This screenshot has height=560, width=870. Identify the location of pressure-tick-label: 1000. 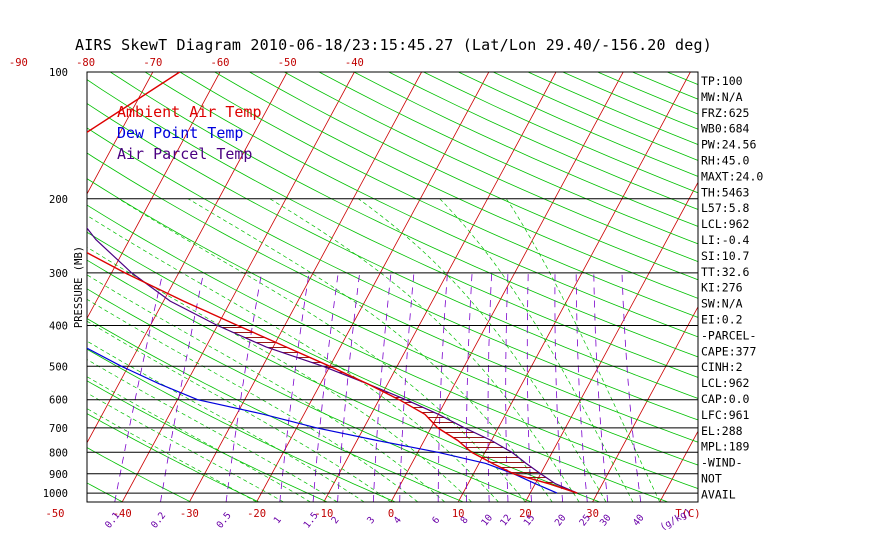
(55, 494).